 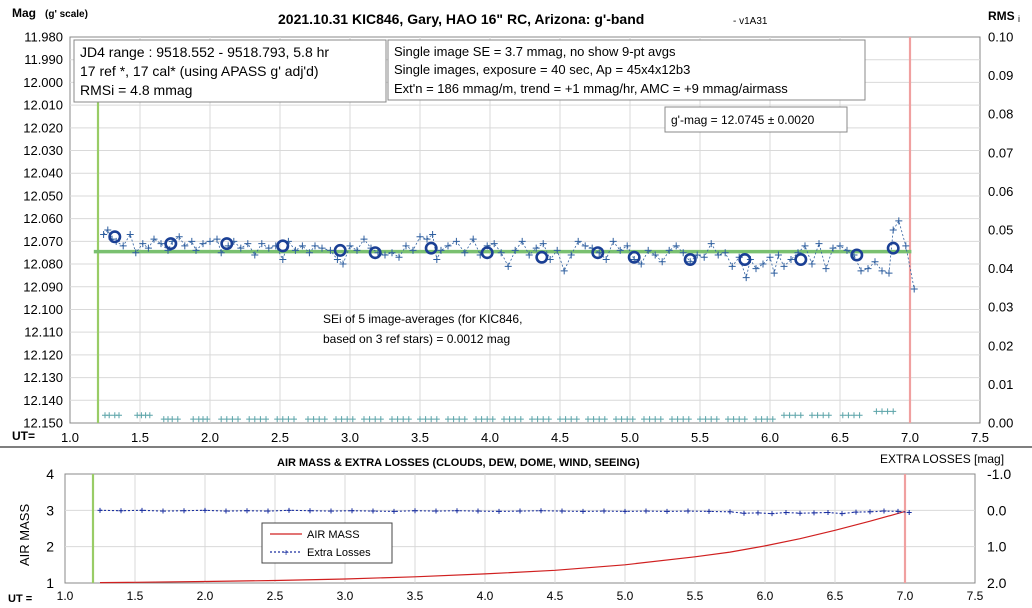 I want to click on sei-annotation-line-1: SEi of 5 image-averages (for KIC846,, so click(x=422, y=319).